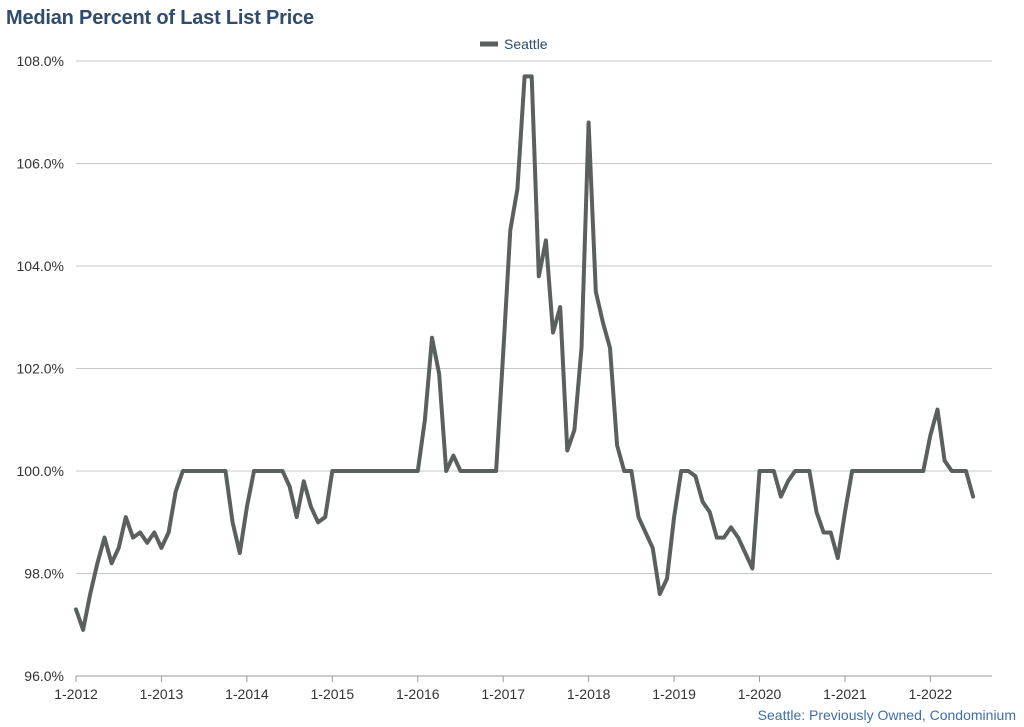 The height and width of the screenshot is (727, 1024). I want to click on y-tick-label: 98.0%, so click(44, 574).